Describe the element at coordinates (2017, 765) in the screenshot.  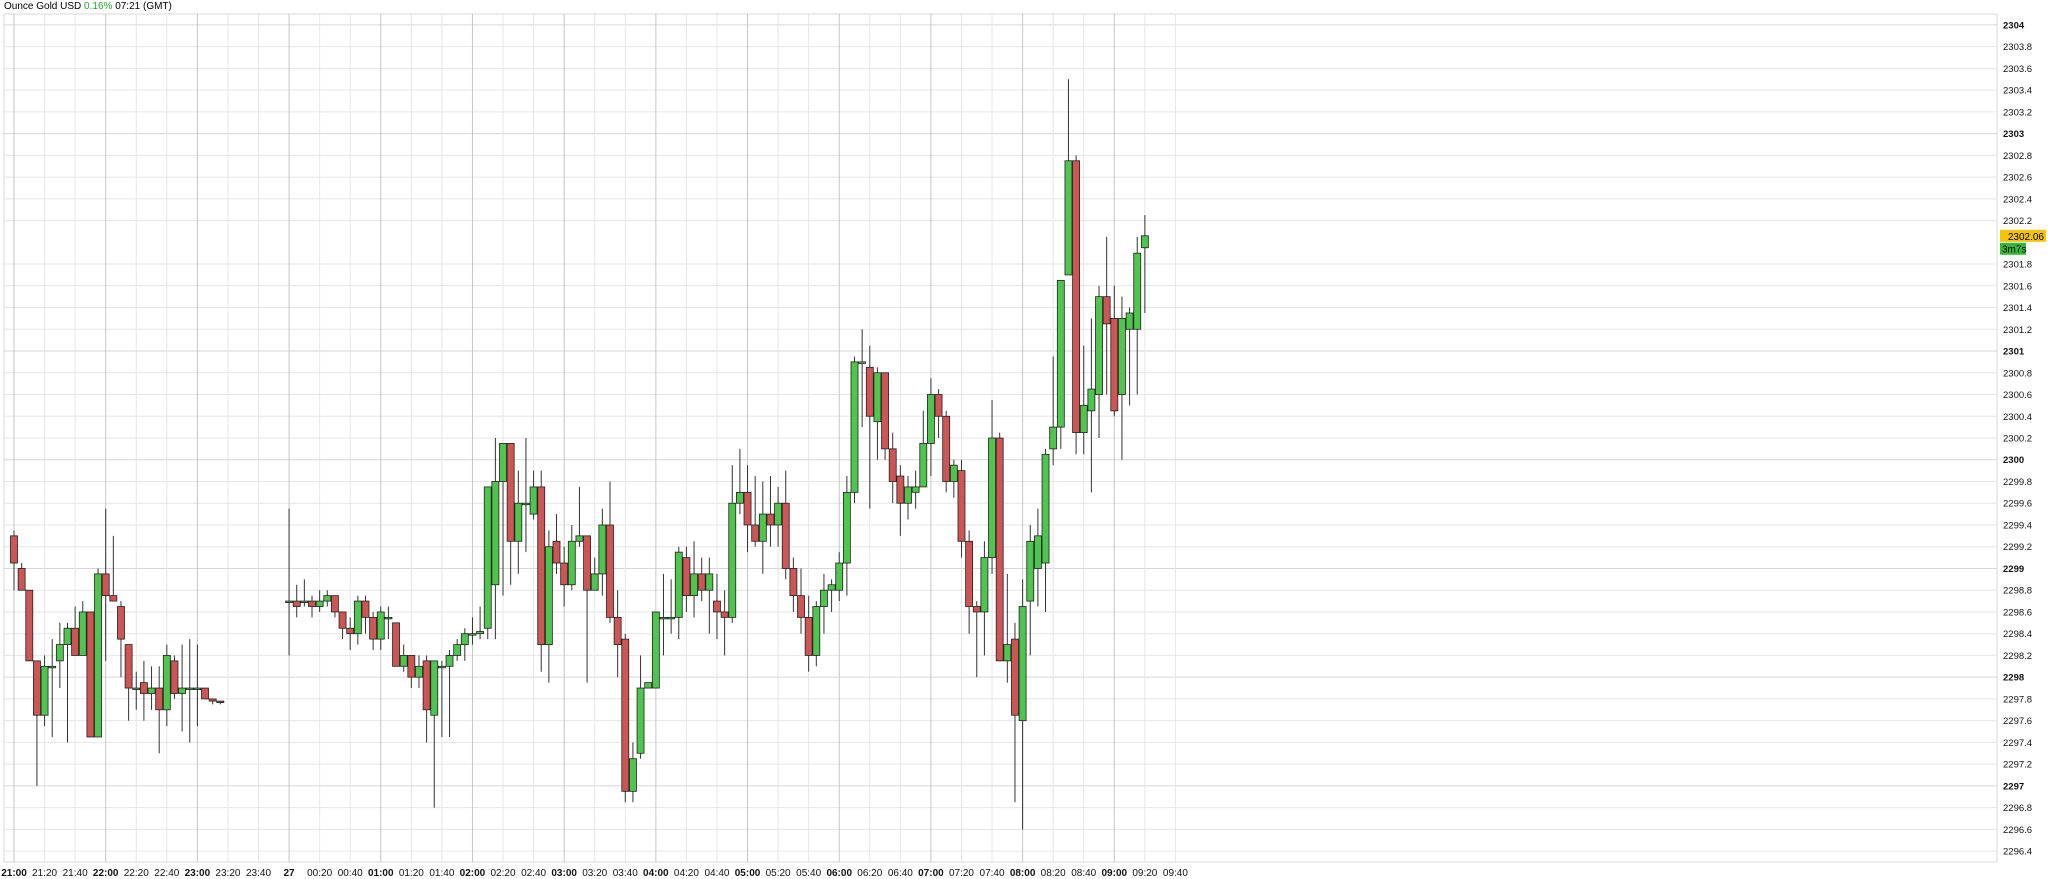
I see `y-tick-label: 2297.2` at that location.